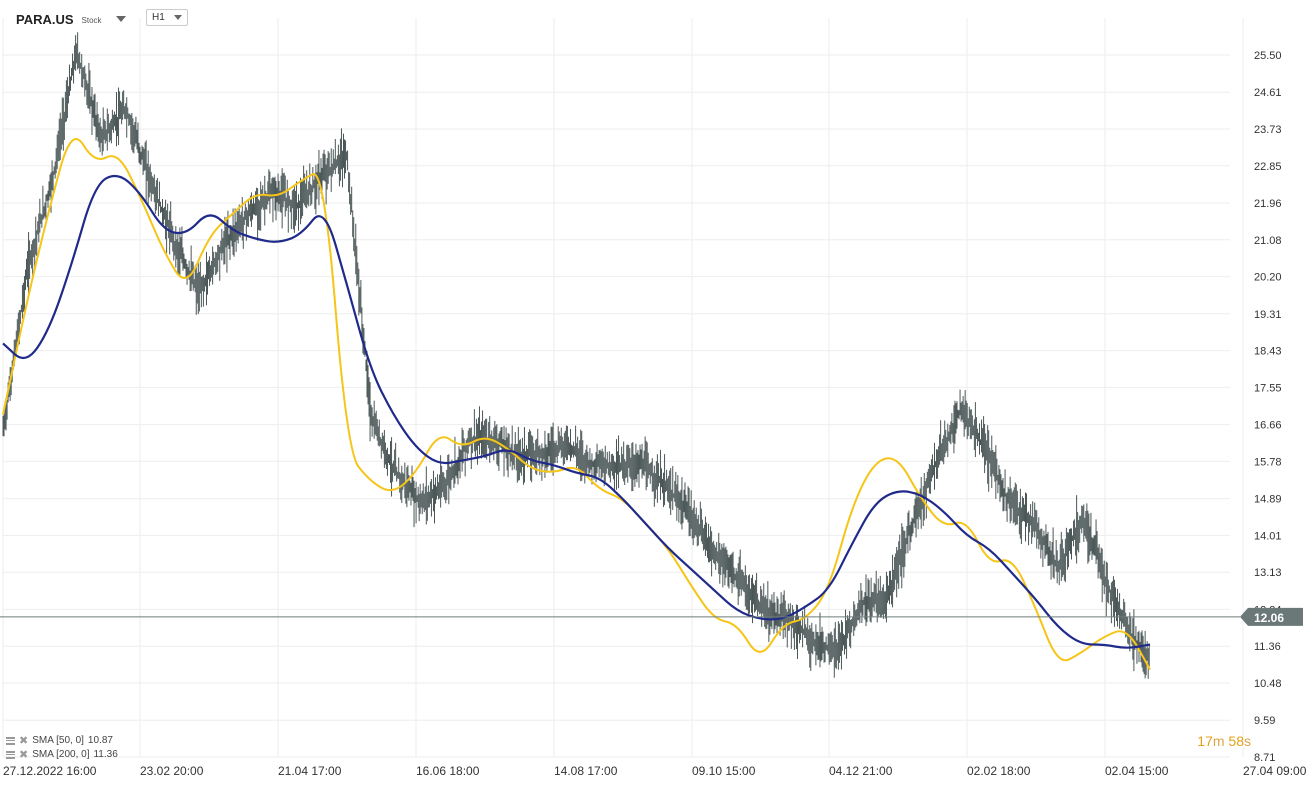 The width and height of the screenshot is (1315, 787). What do you see at coordinates (1137, 771) in the screenshot?
I see `x-tick-label: 02.04 15:00` at bounding box center [1137, 771].